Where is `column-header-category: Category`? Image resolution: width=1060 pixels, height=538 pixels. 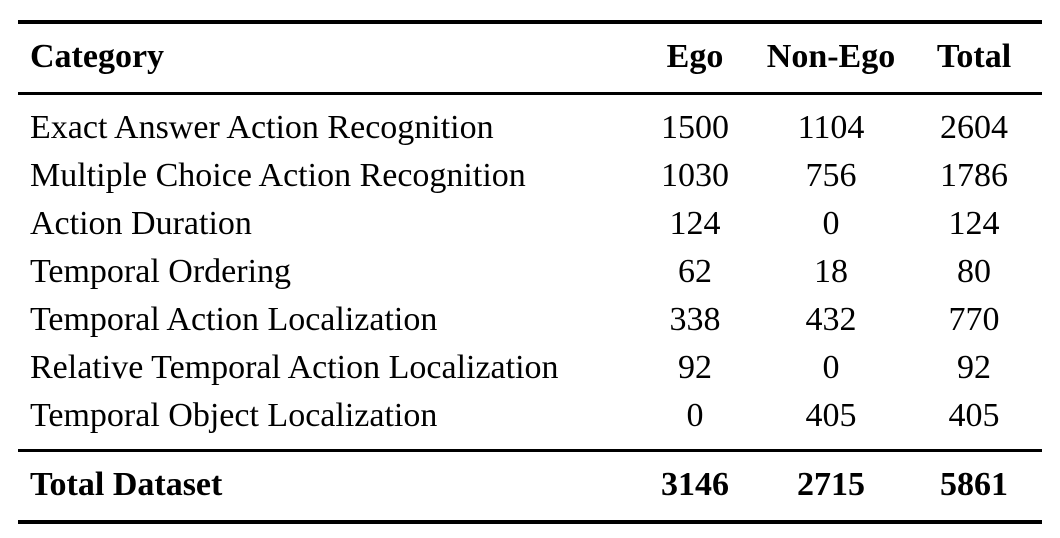
column-header-category: Category is located at coordinates (326, 58).